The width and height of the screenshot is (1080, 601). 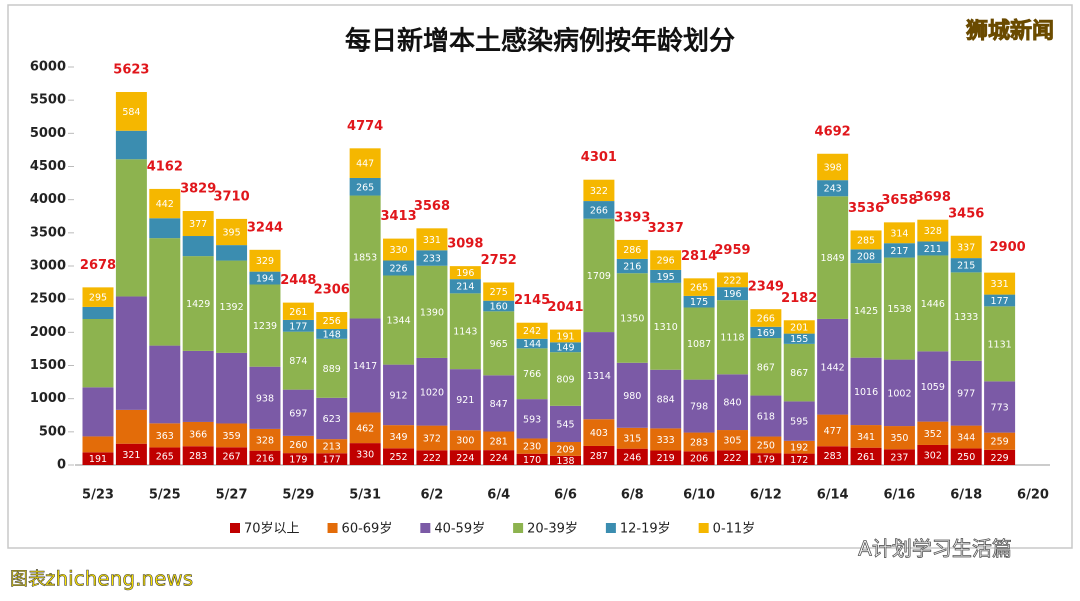 What do you see at coordinates (432, 206) in the screenshot?
I see `total-label: 3568` at bounding box center [432, 206].